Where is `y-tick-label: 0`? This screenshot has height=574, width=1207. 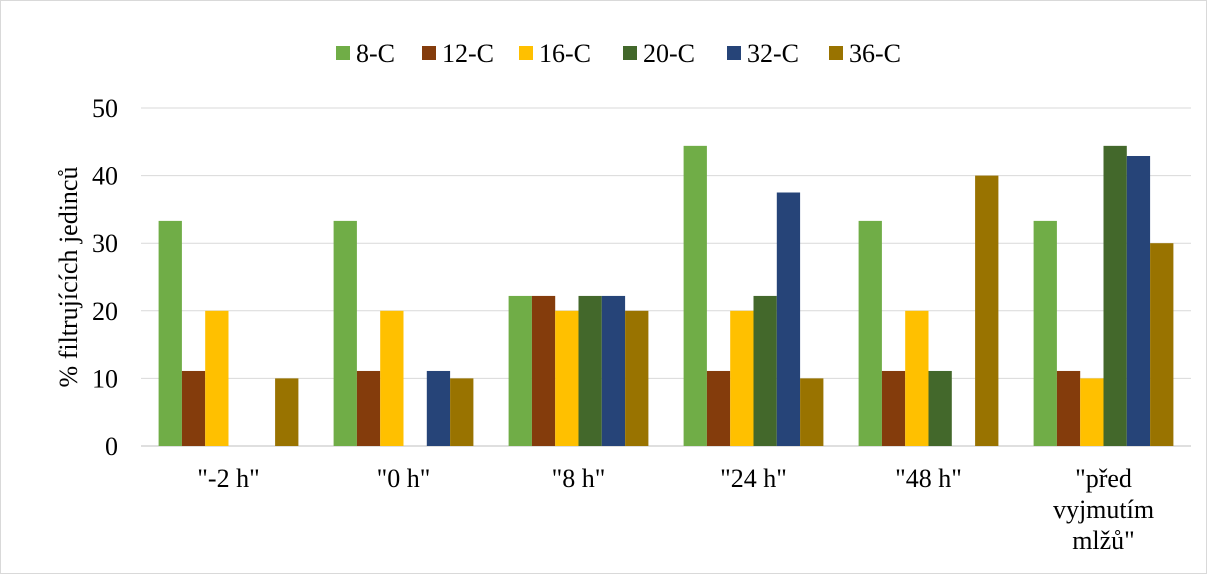
y-tick-label: 0 is located at coordinates (111, 446).